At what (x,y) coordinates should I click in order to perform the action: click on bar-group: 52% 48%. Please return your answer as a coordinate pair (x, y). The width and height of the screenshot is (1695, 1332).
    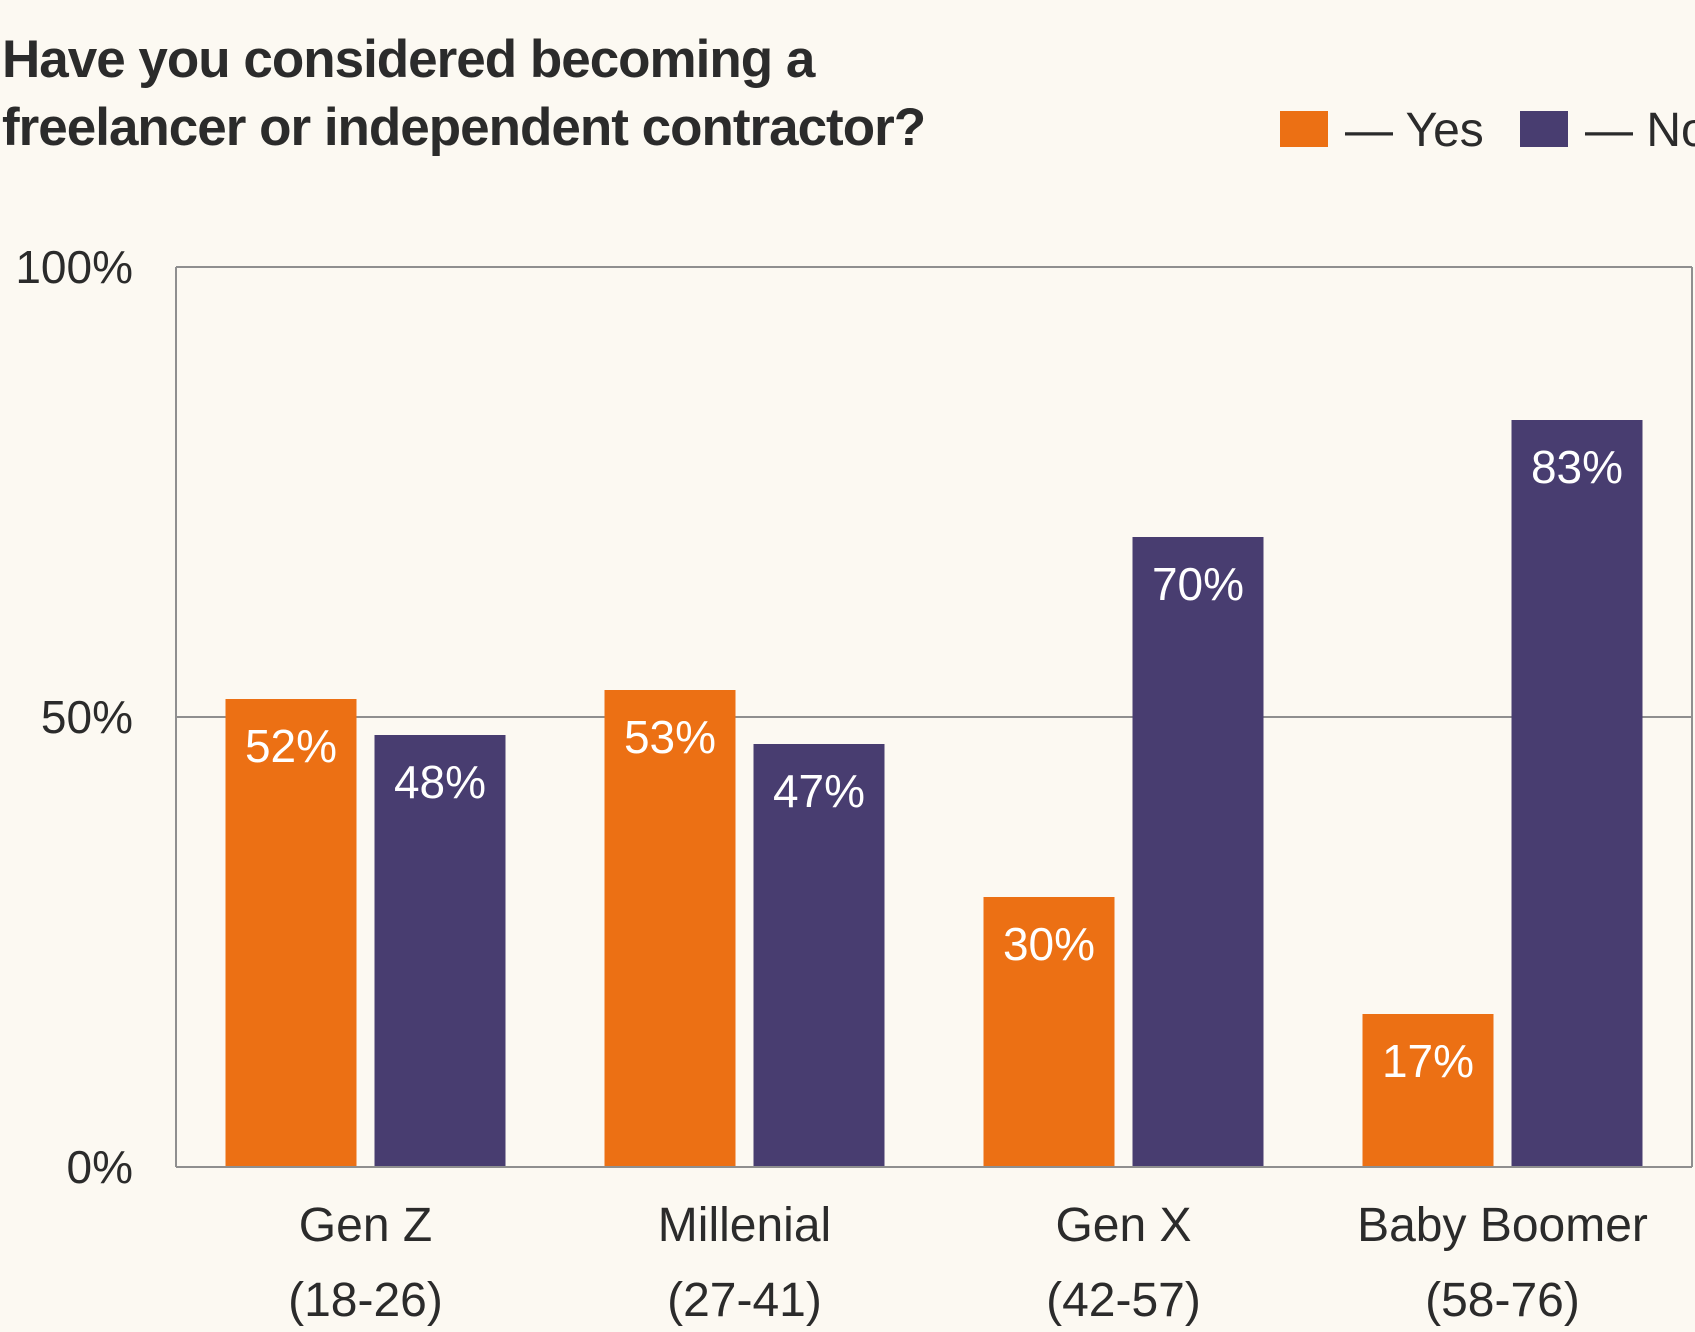
    Looking at the image, I should click on (365, 933).